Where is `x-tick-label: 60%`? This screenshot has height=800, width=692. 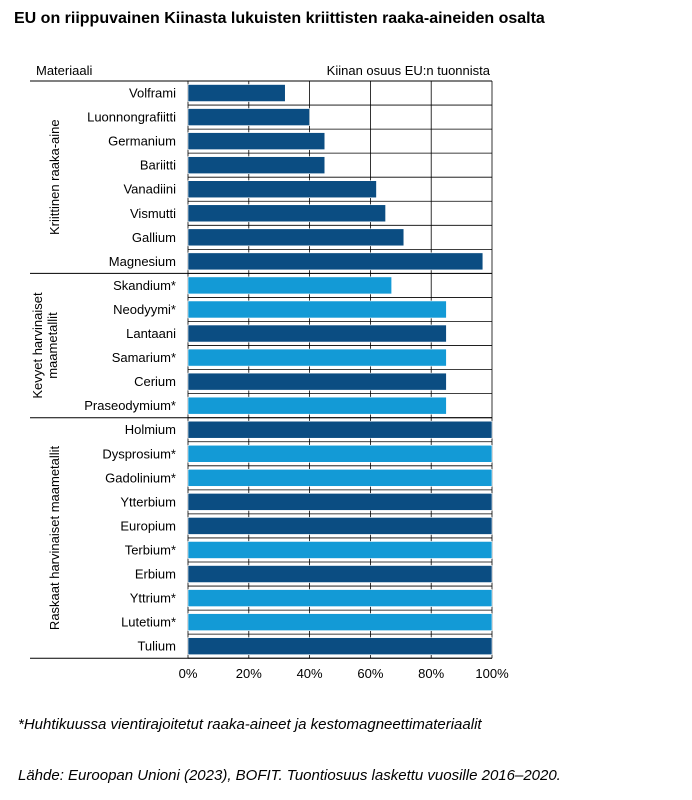 x-tick-label: 60% is located at coordinates (370, 673).